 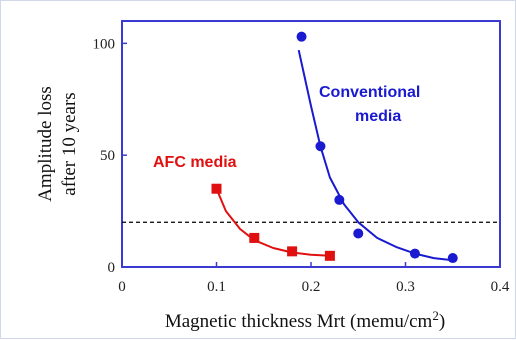 I want to click on x-tick-label: 0.3, so click(x=405, y=287).